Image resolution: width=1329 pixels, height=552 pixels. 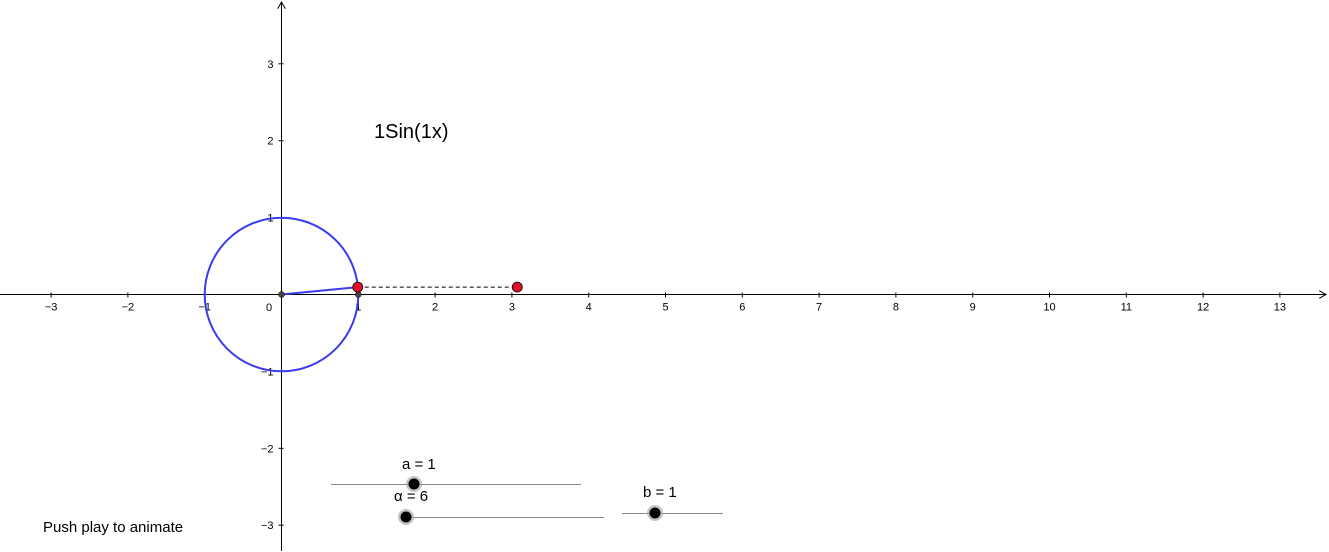 What do you see at coordinates (419, 464) in the screenshot?
I see `slider-a-label: a = 1` at bounding box center [419, 464].